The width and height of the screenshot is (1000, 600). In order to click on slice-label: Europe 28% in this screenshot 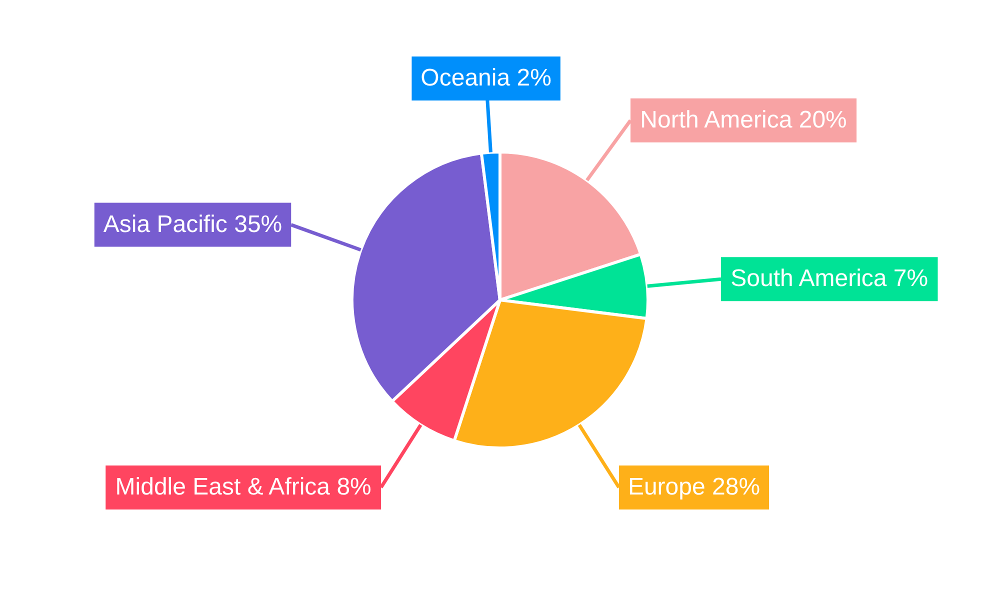, I will do `click(694, 486)`.